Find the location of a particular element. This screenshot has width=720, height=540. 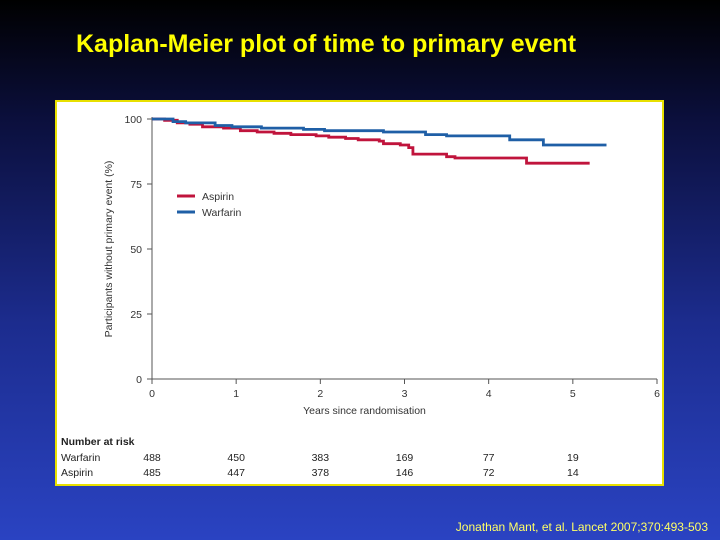

x-axis-title: Years since randomisation is located at coordinates (364, 411).